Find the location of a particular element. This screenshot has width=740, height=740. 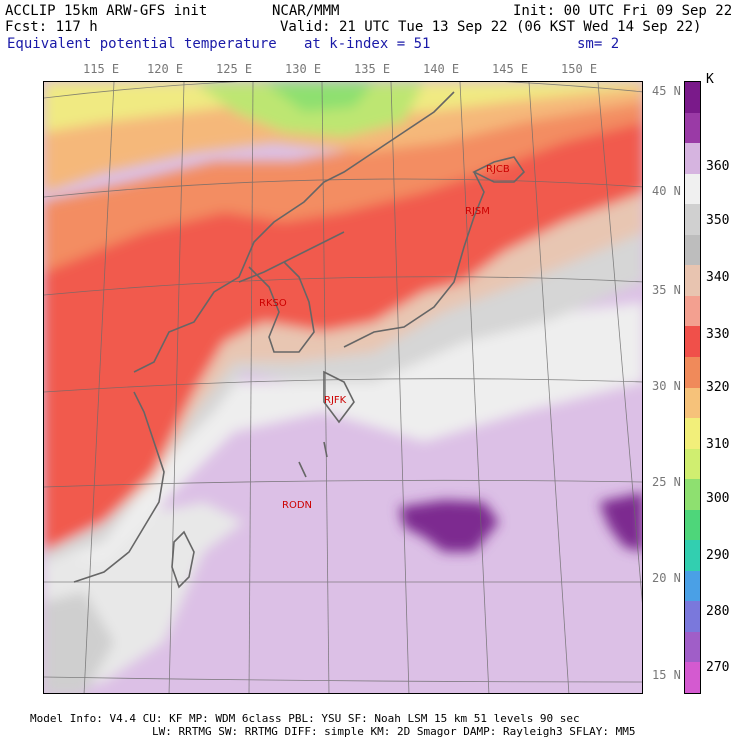

colorbar is located at coordinates (692, 387).